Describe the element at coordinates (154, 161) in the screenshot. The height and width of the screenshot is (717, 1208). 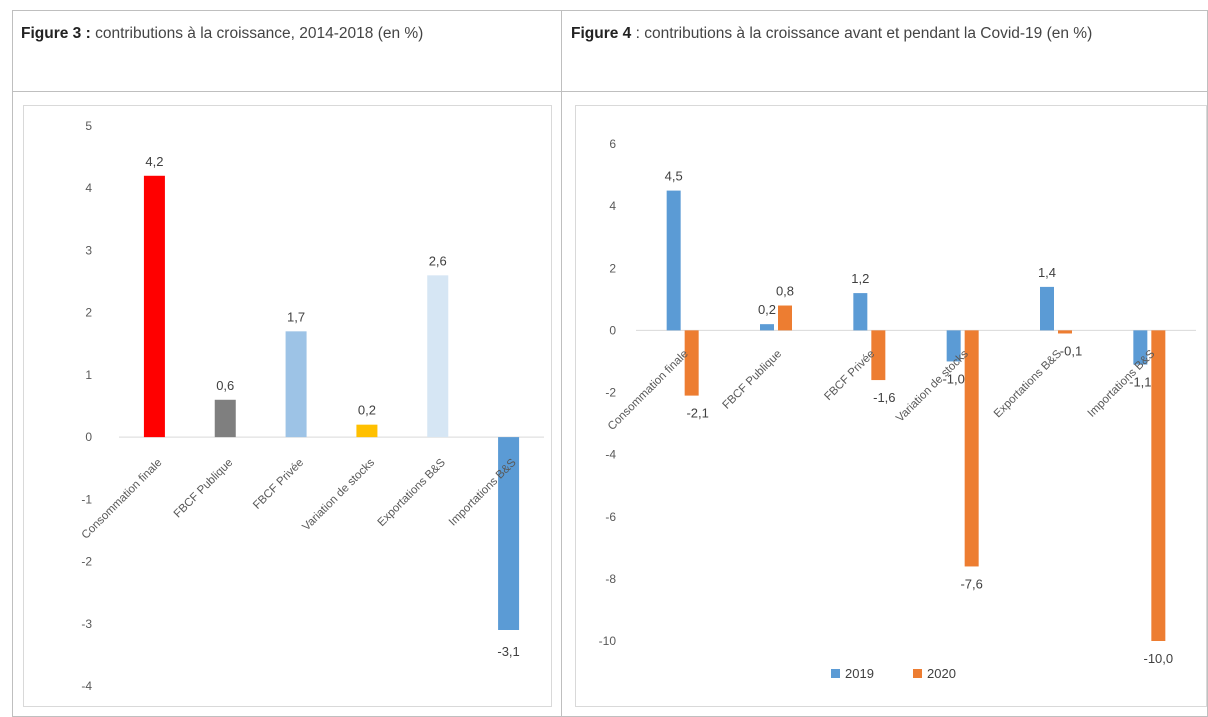
I see `data-label: 4,2` at that location.